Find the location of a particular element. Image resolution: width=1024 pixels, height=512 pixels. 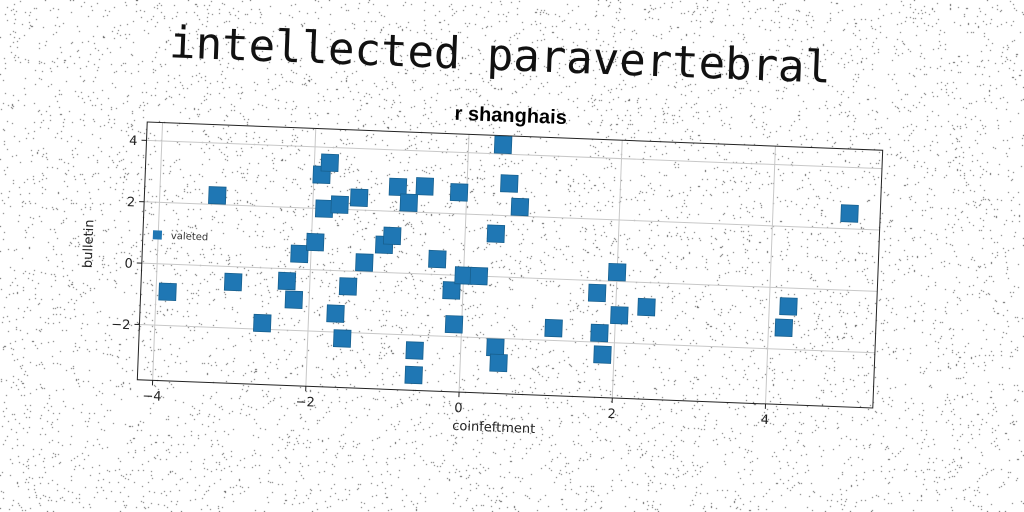

chart-title: r shanghais is located at coordinates (510, 116).